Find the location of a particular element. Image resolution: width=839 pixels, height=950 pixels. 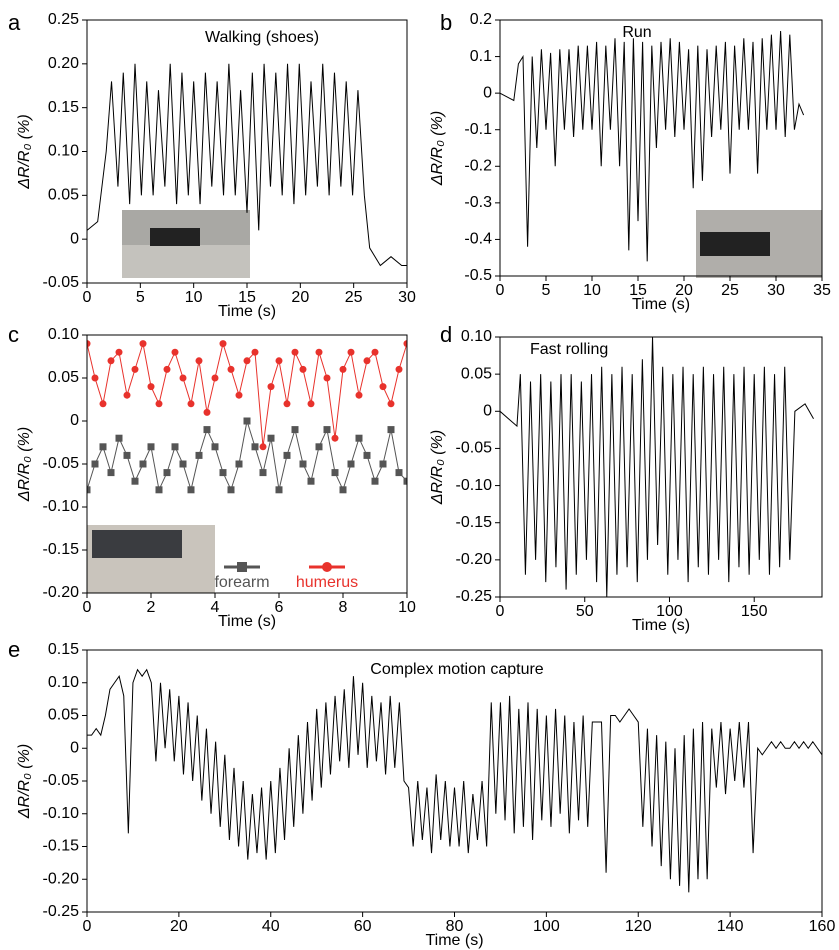

y-tick-label: -0.15 is located at coordinates (61, 846).